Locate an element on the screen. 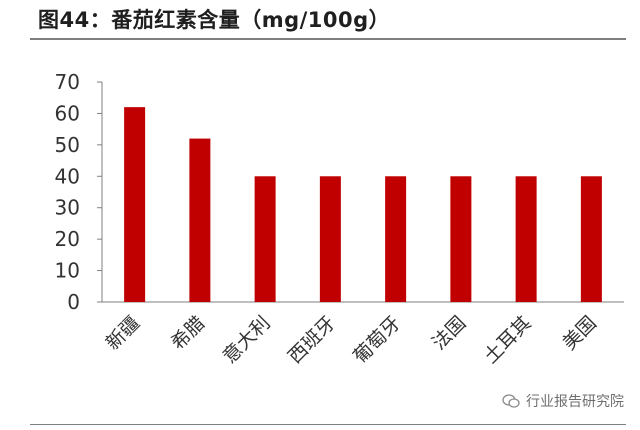  y-tick-label: 50 is located at coordinates (67, 145).